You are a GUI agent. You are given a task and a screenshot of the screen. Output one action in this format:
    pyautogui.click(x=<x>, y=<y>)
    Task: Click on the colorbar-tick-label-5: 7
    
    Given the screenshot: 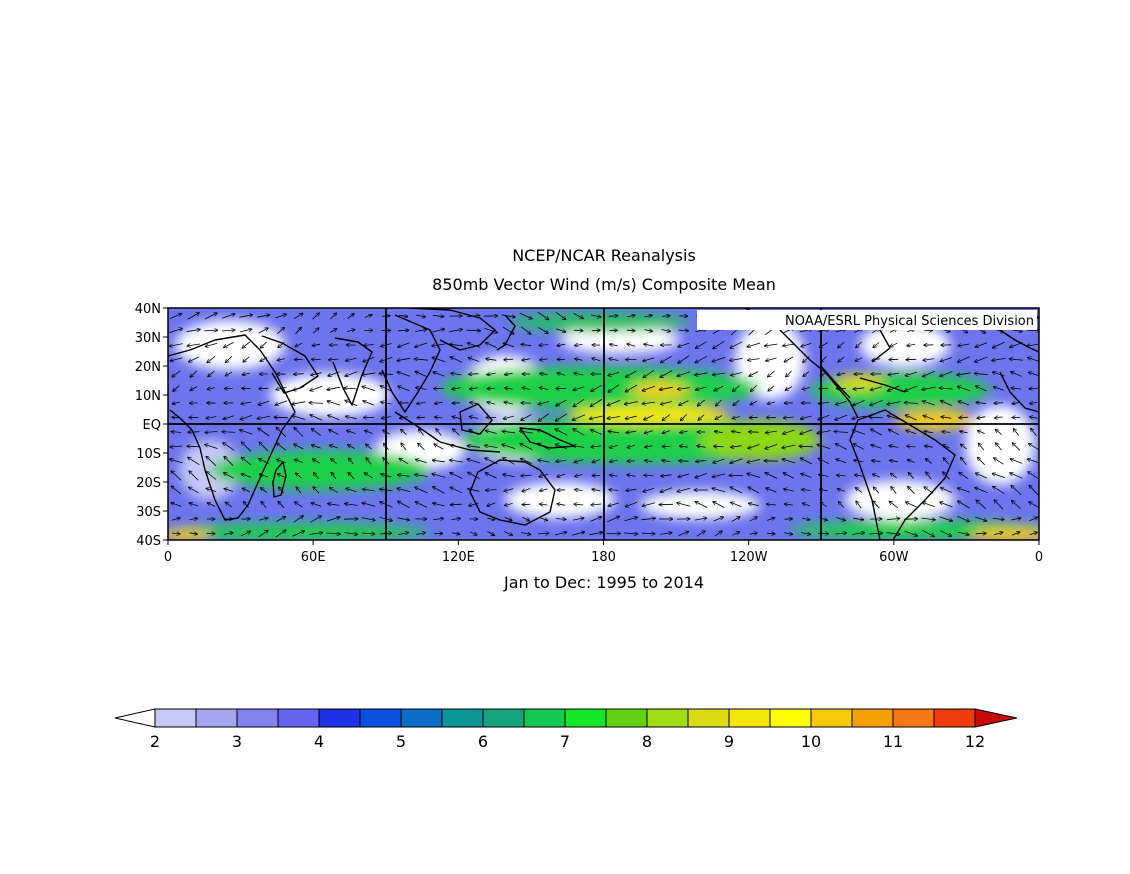 What is the action you would take?
    pyautogui.click(x=565, y=741)
    